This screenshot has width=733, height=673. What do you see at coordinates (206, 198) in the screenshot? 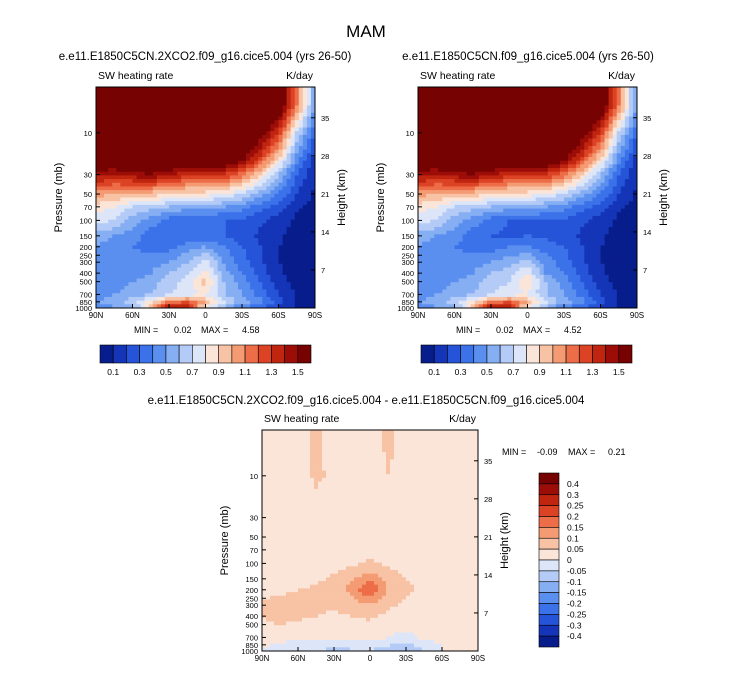
I see `heatmap-cells` at bounding box center [206, 198].